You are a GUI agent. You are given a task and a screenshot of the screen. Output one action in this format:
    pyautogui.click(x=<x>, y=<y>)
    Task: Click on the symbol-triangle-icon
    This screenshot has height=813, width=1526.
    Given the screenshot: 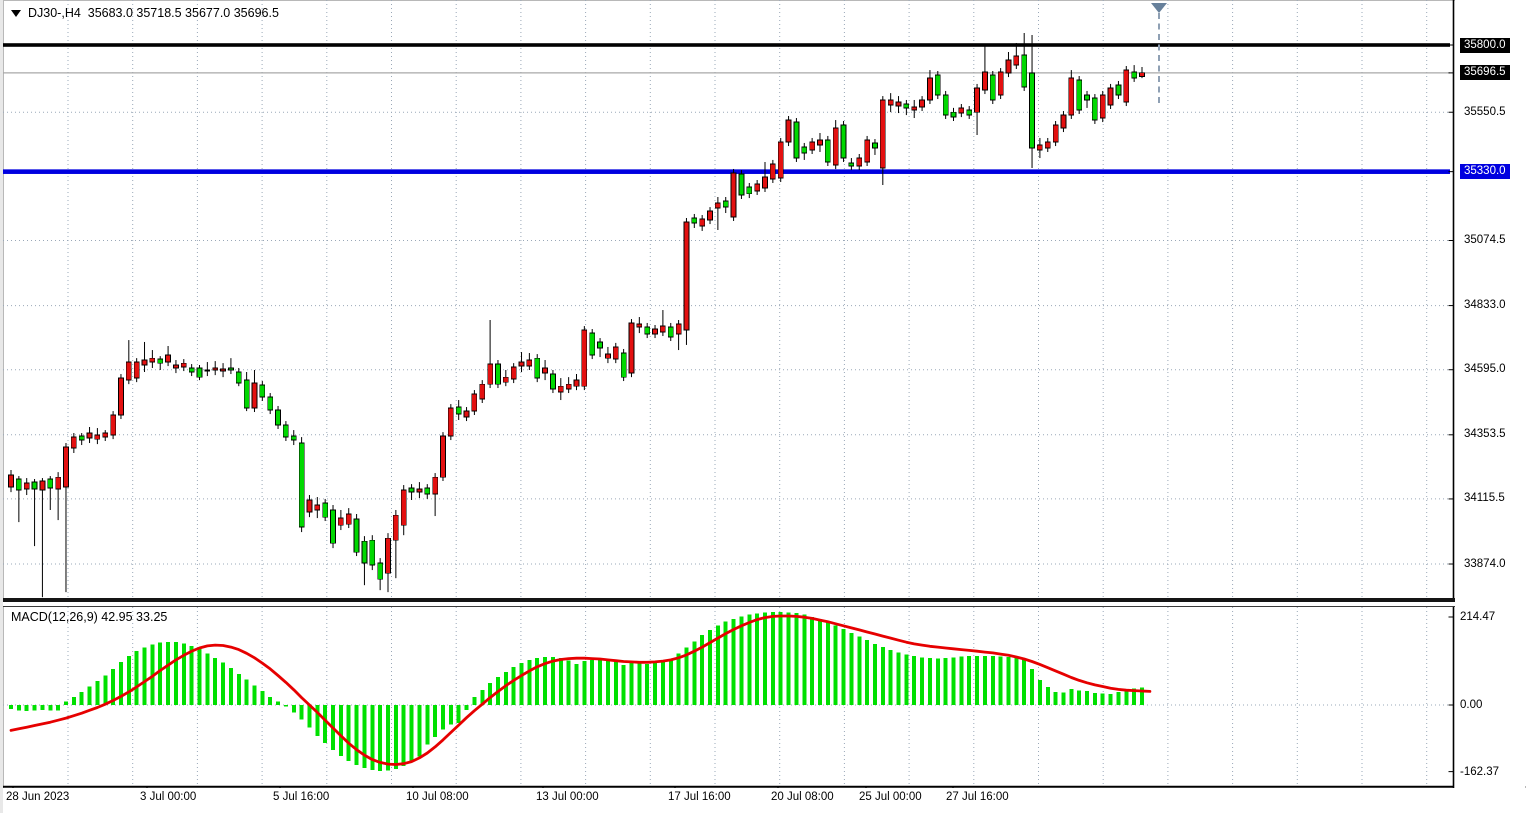 What is the action you would take?
    pyautogui.click(x=16, y=13)
    